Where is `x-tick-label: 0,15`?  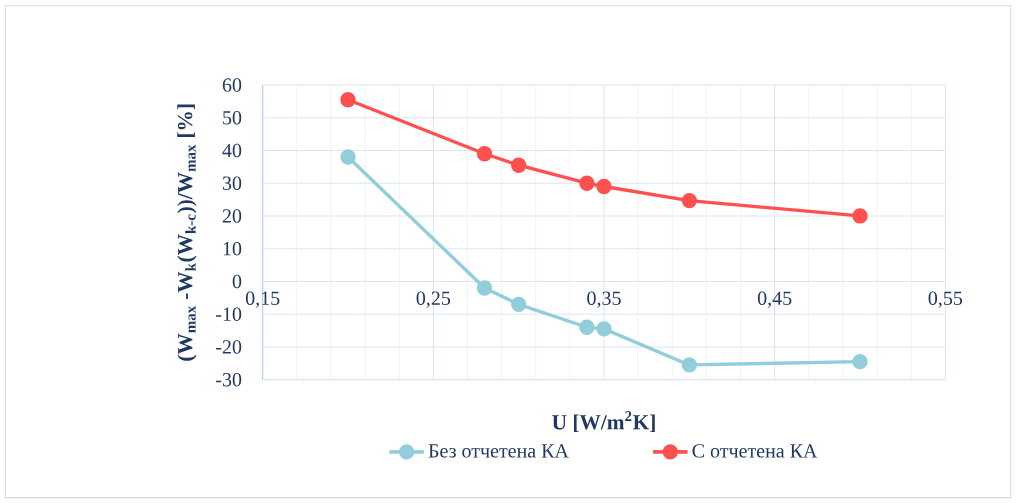
x-tick-label: 0,15 is located at coordinates (262, 299).